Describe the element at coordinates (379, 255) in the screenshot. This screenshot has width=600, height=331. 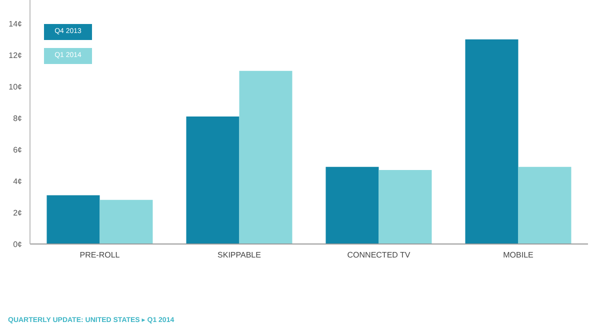
I see `x-tick-label: CONNECTED TV` at that location.